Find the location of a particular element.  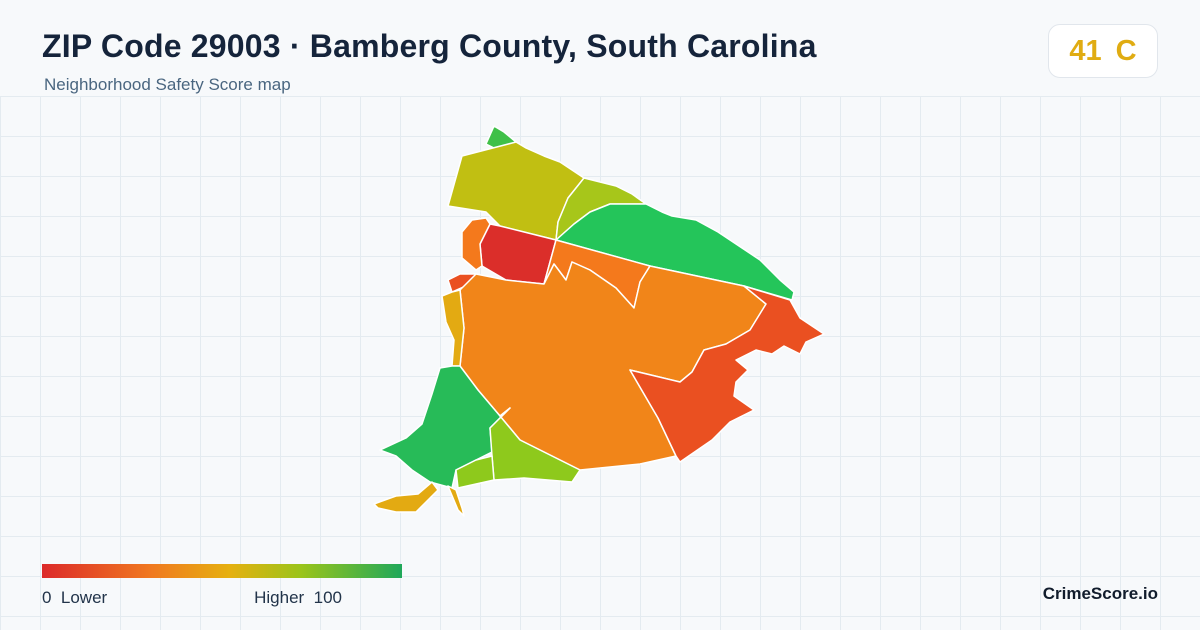

page-subtitle: Neighborhood Safety Score map is located at coordinates (167, 84).